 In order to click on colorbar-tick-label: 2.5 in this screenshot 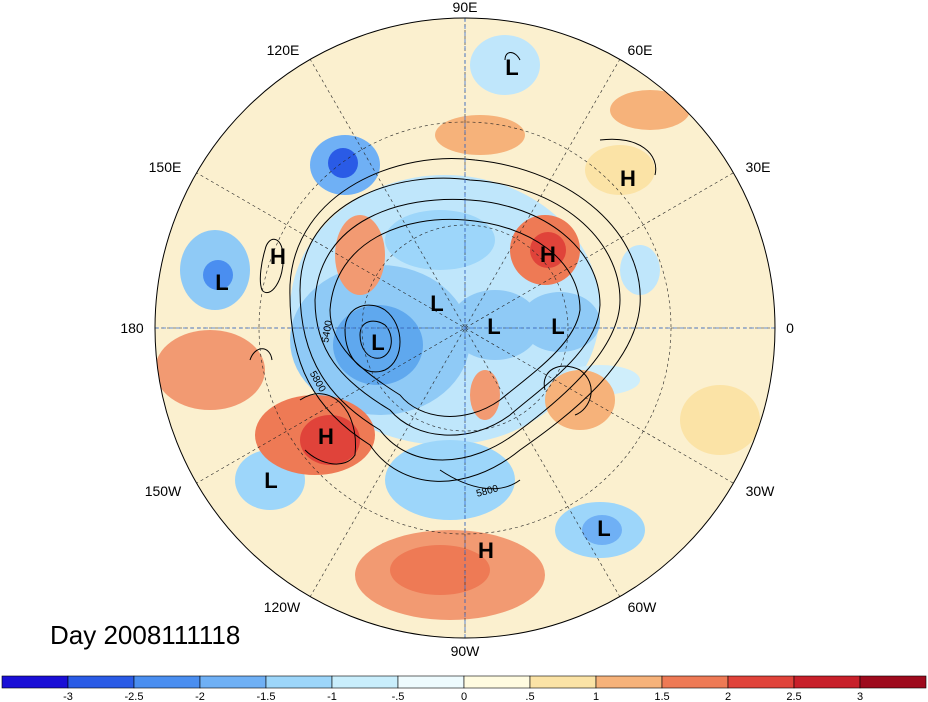, I will do `click(793, 696)`.